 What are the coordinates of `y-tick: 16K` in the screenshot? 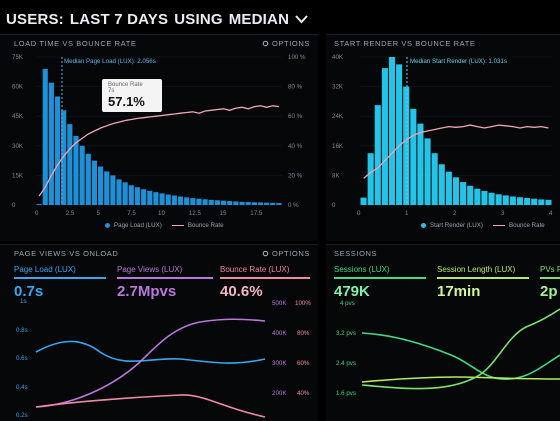 It's located at (338, 146).